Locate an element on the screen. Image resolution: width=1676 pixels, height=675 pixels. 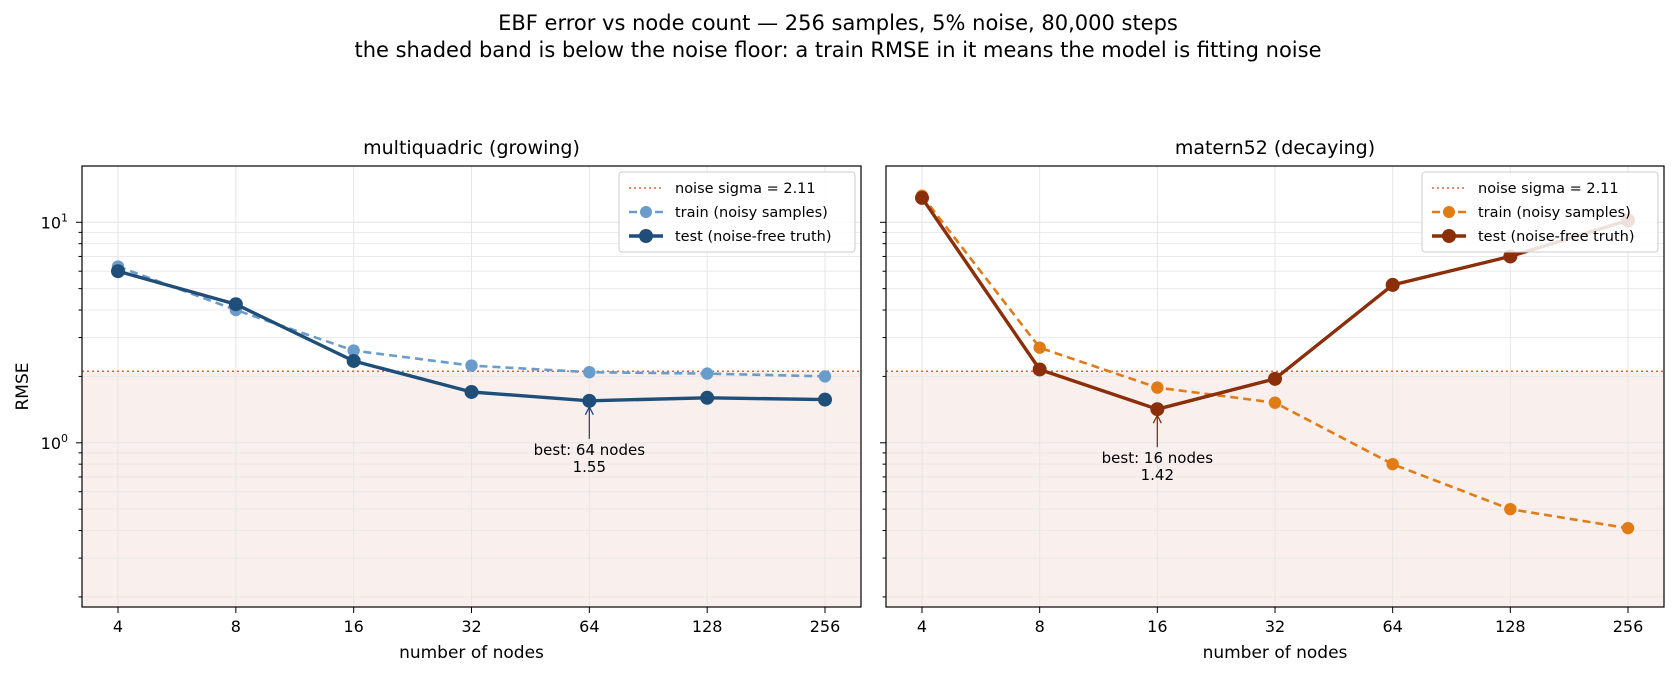
y-tick-label: 10¹ is located at coordinates (54, 221).